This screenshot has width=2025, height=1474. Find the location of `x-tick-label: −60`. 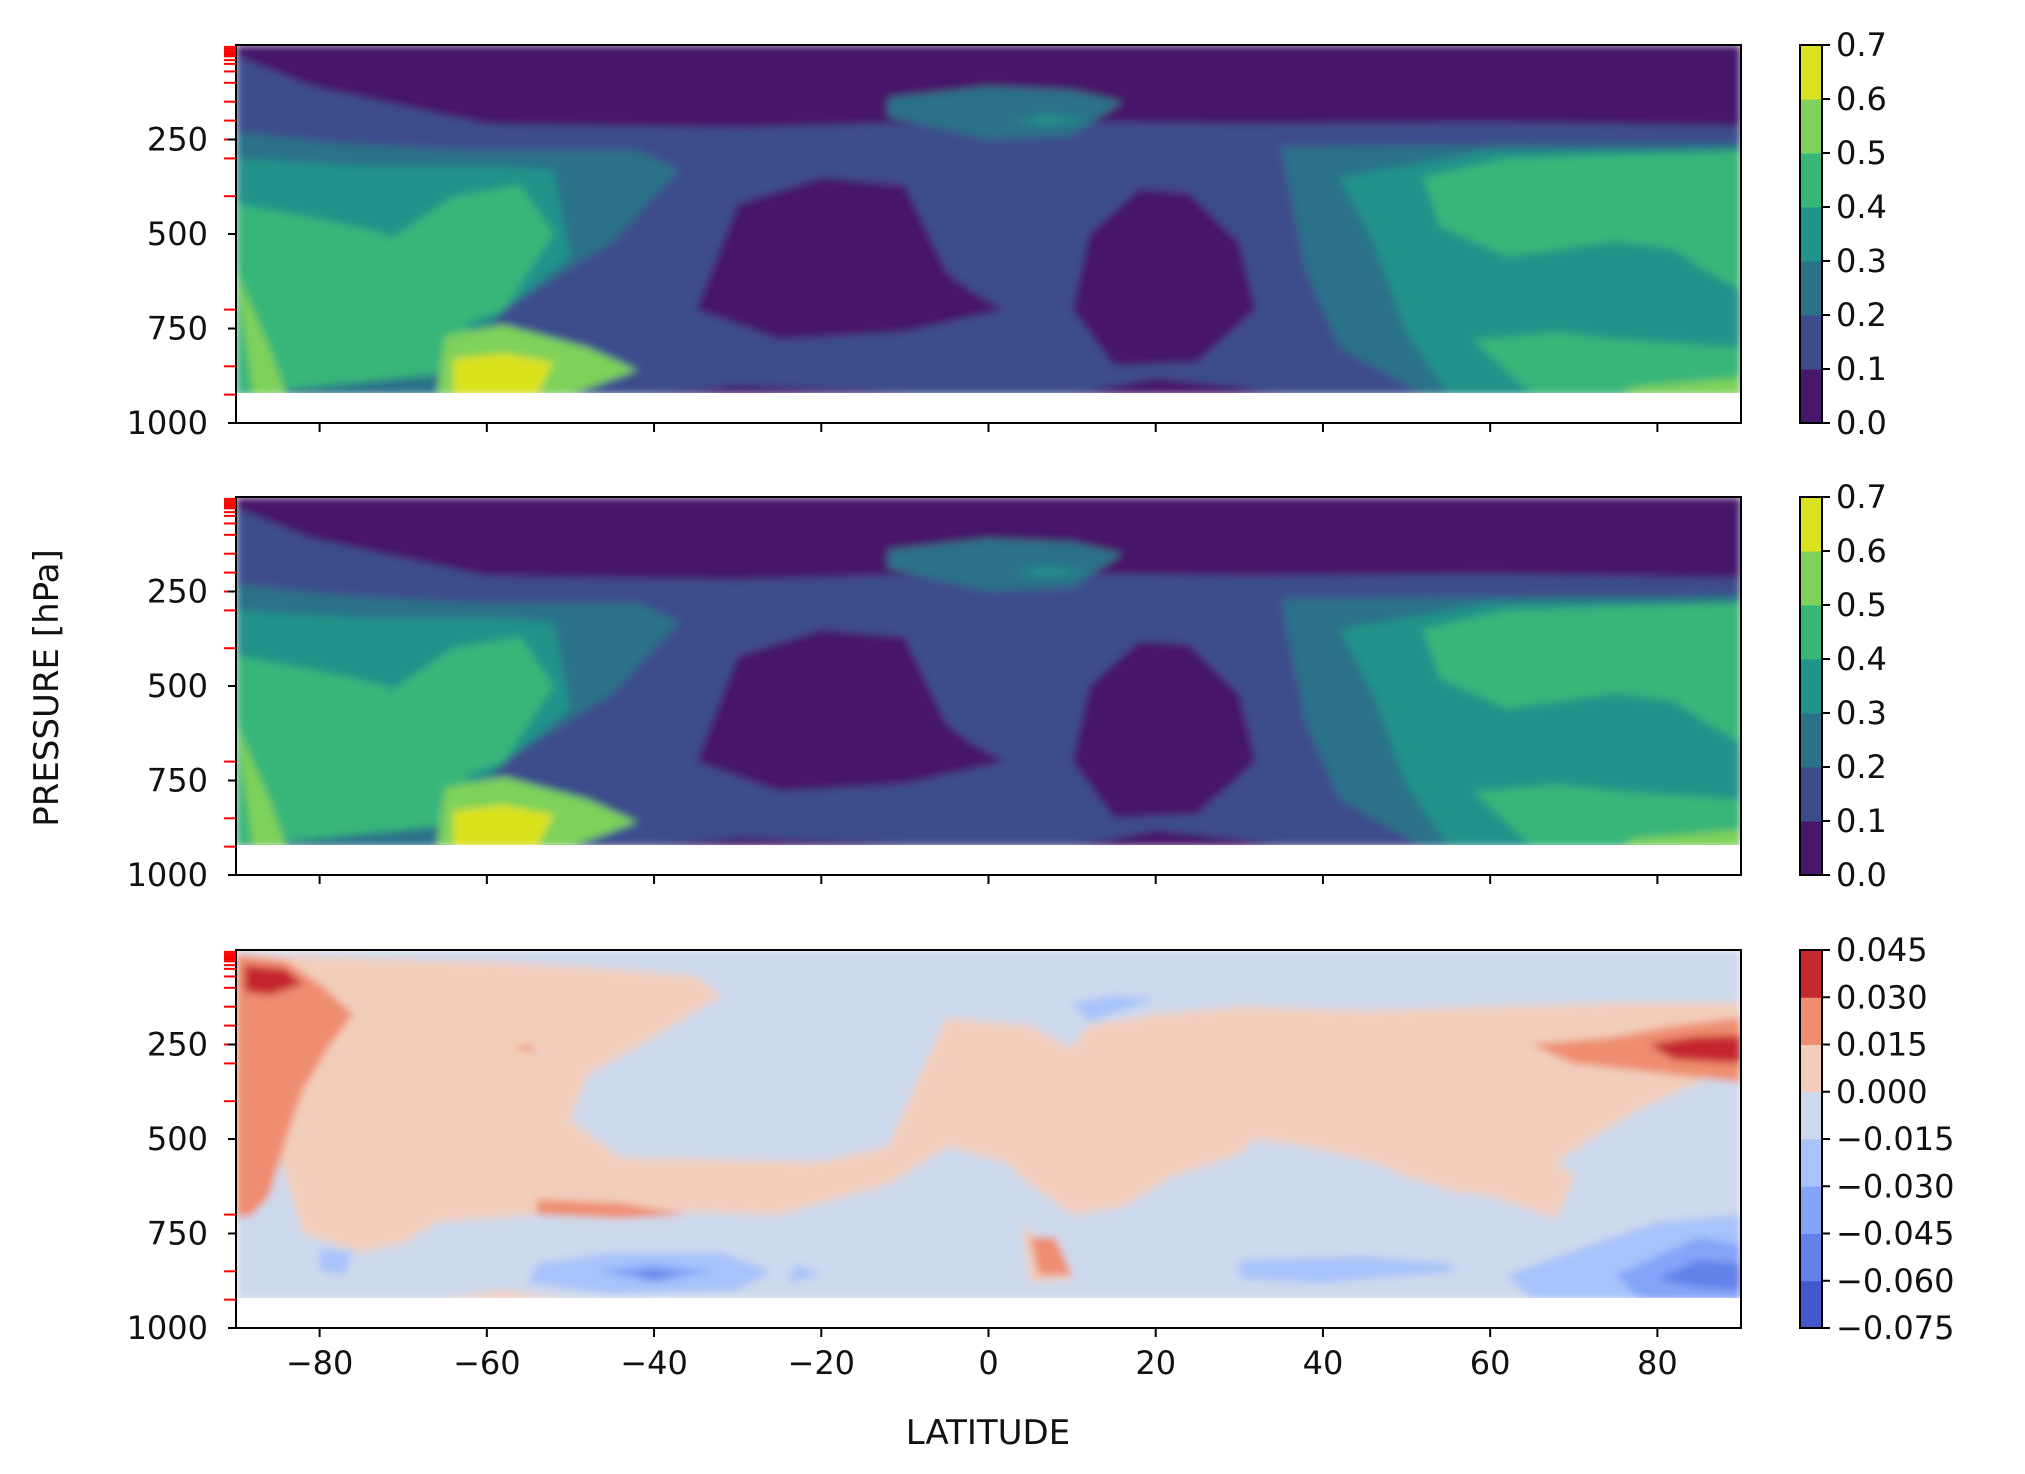

x-tick-label: −60 is located at coordinates (487, 1363).